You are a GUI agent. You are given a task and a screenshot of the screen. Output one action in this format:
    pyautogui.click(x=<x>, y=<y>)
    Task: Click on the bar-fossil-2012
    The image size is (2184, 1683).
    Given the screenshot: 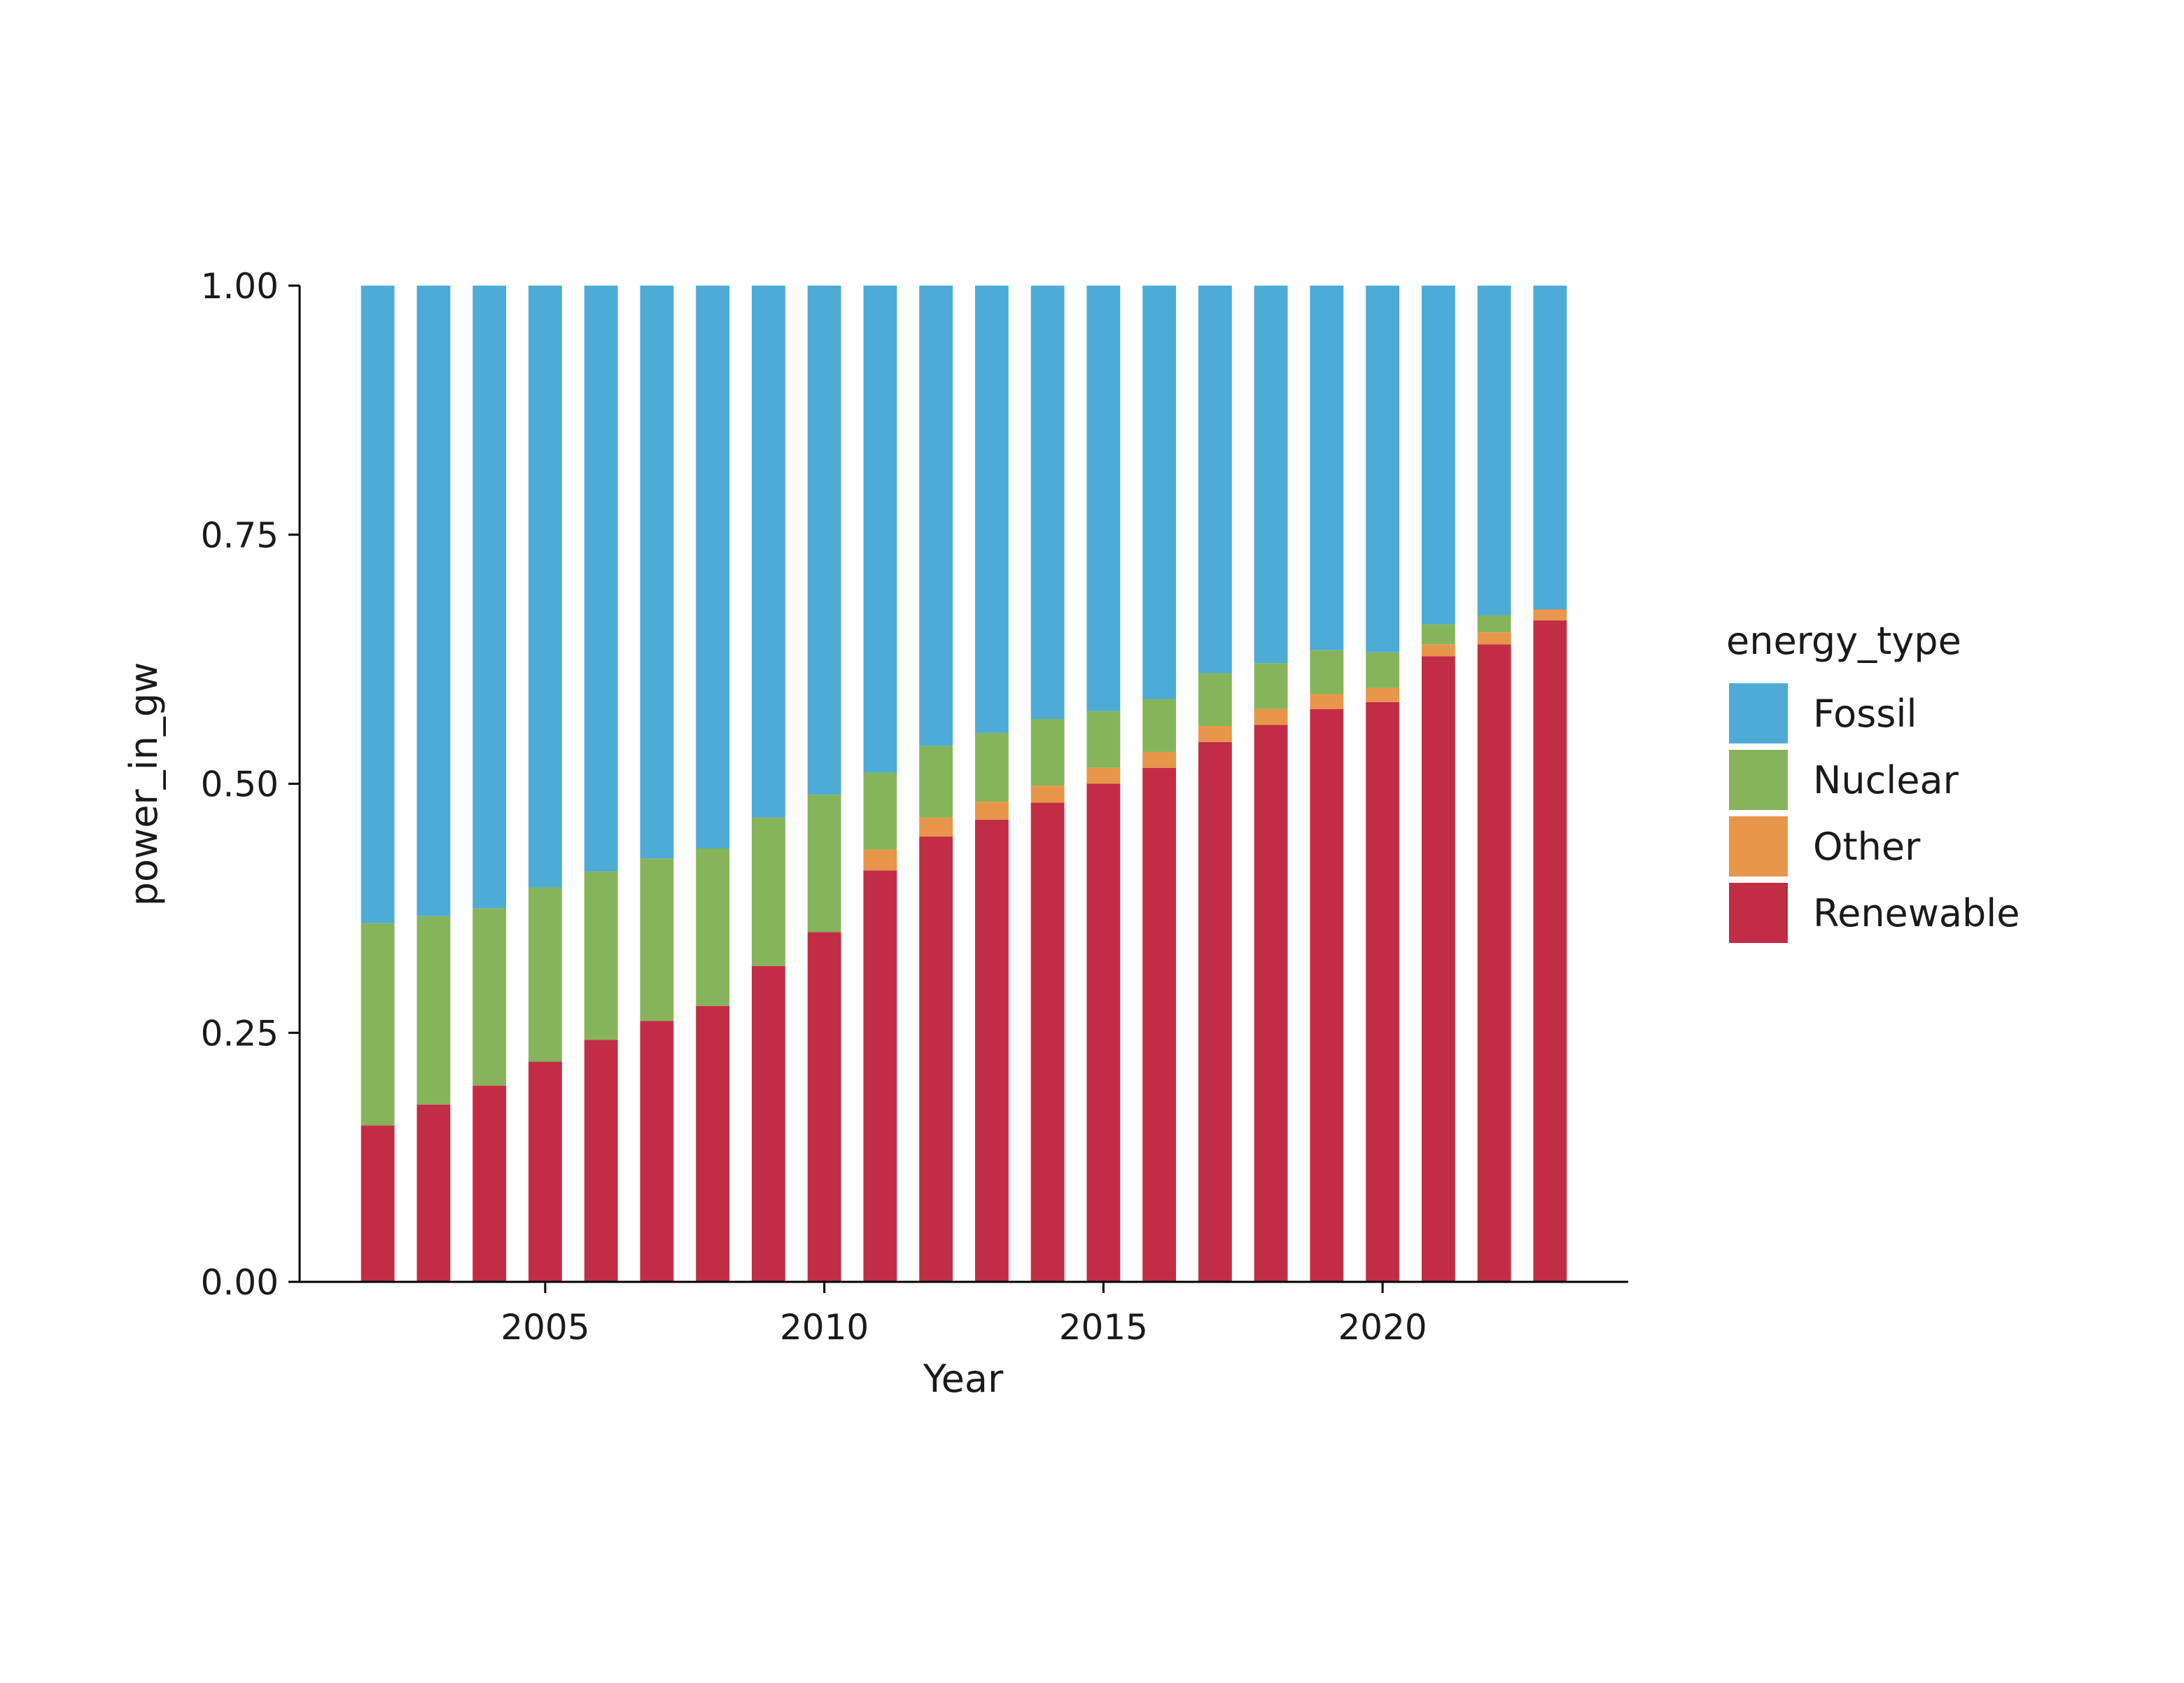 What is the action you would take?
    pyautogui.click(x=936, y=516)
    